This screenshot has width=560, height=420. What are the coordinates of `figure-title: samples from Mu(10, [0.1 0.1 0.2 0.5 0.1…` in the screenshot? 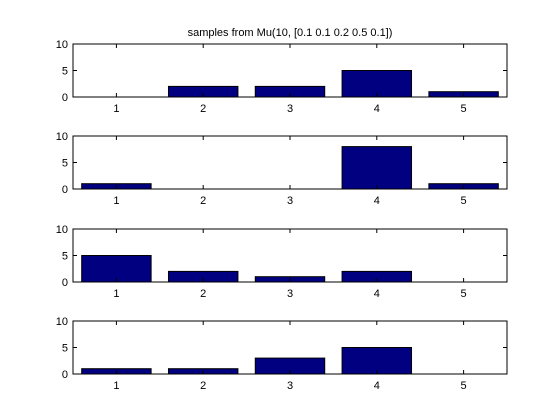 It's located at (290, 33).